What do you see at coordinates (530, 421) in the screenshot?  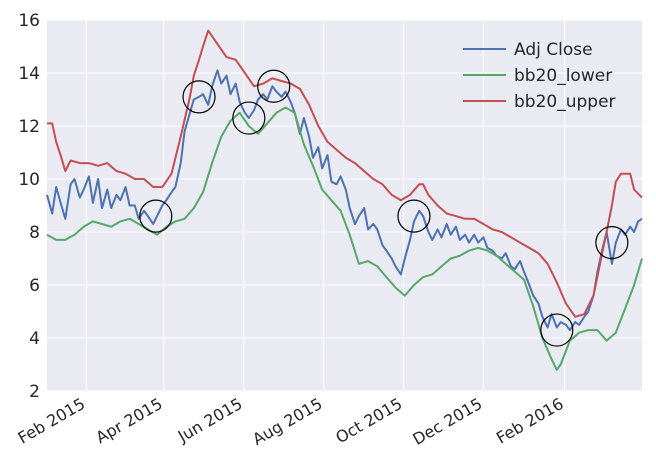 I see `x-tick-label: Feb 2016` at bounding box center [530, 421].